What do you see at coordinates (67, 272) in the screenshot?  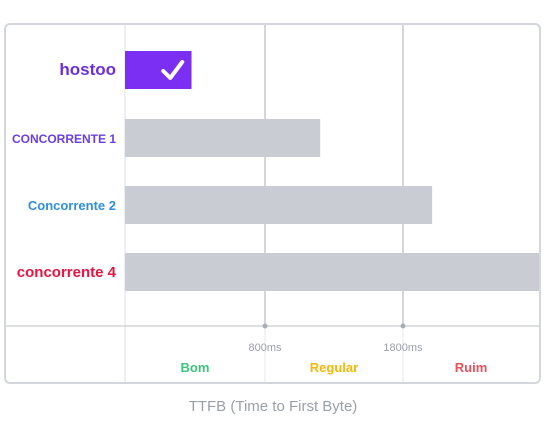 I see `category-label-4: concorrente 4` at bounding box center [67, 272].